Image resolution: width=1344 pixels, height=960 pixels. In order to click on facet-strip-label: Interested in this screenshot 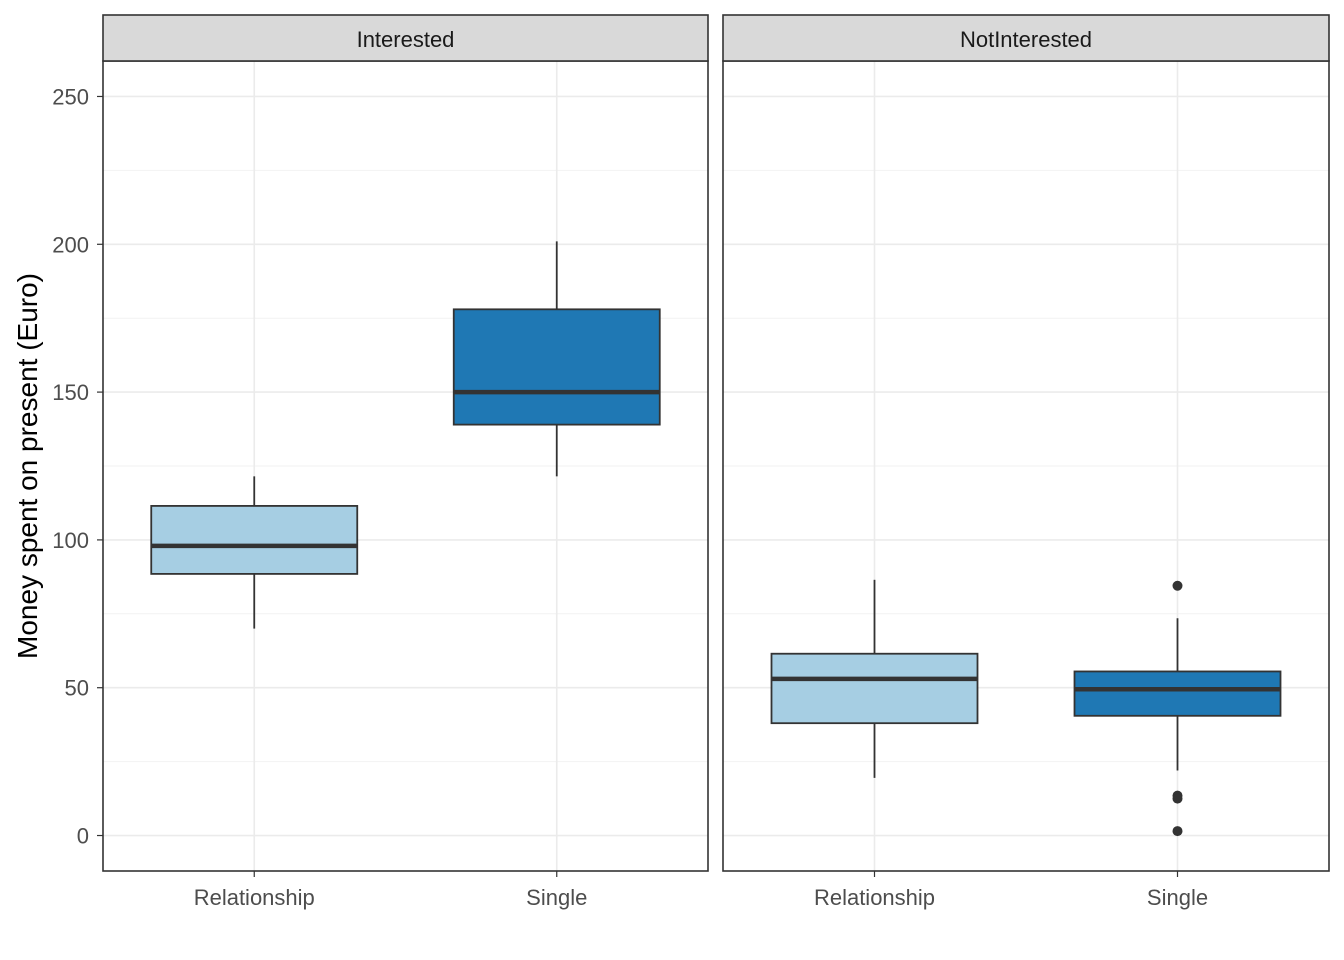, I will do `click(406, 39)`.